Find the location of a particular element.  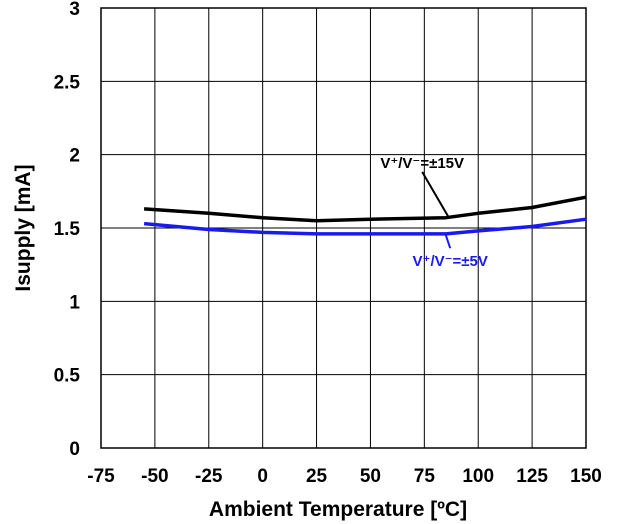

x-tick-labels: -75 -50 -25 0 25 50 75 100 125 150 is located at coordinates (344, 476).